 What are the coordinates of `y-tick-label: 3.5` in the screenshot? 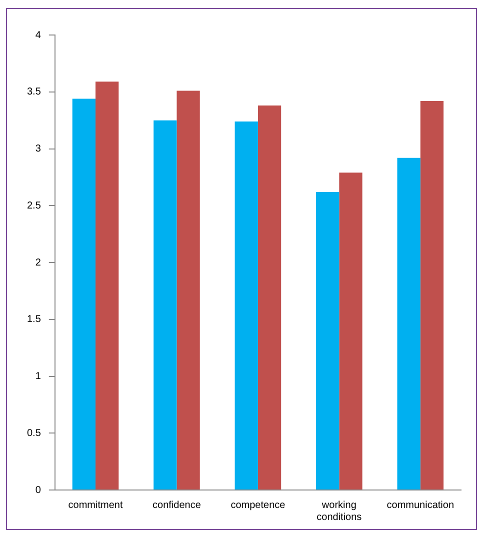 It's located at (34, 92).